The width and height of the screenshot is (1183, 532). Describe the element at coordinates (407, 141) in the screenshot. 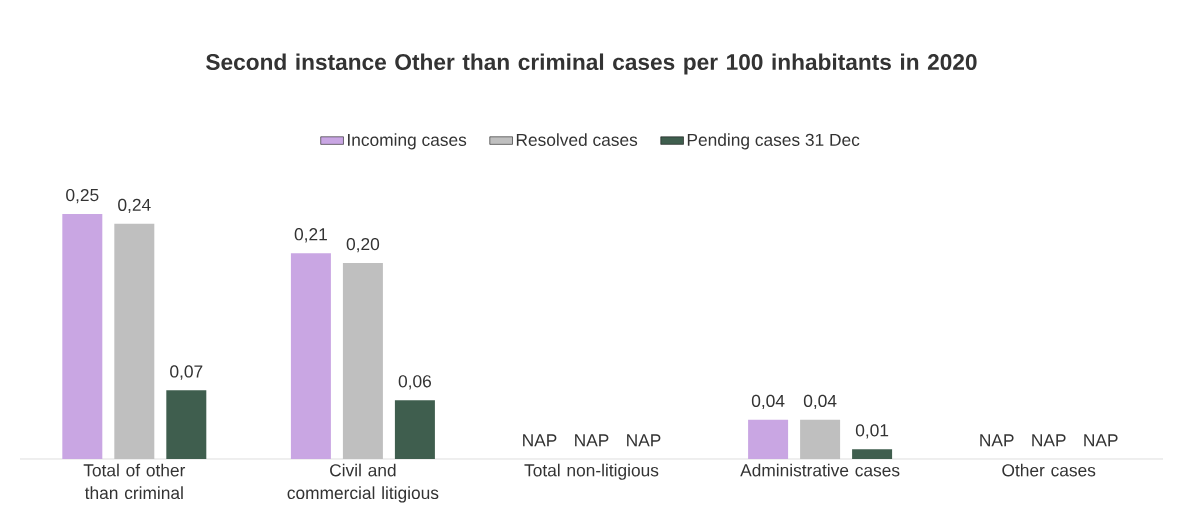

I see `legend-label: Incoming cases` at that location.